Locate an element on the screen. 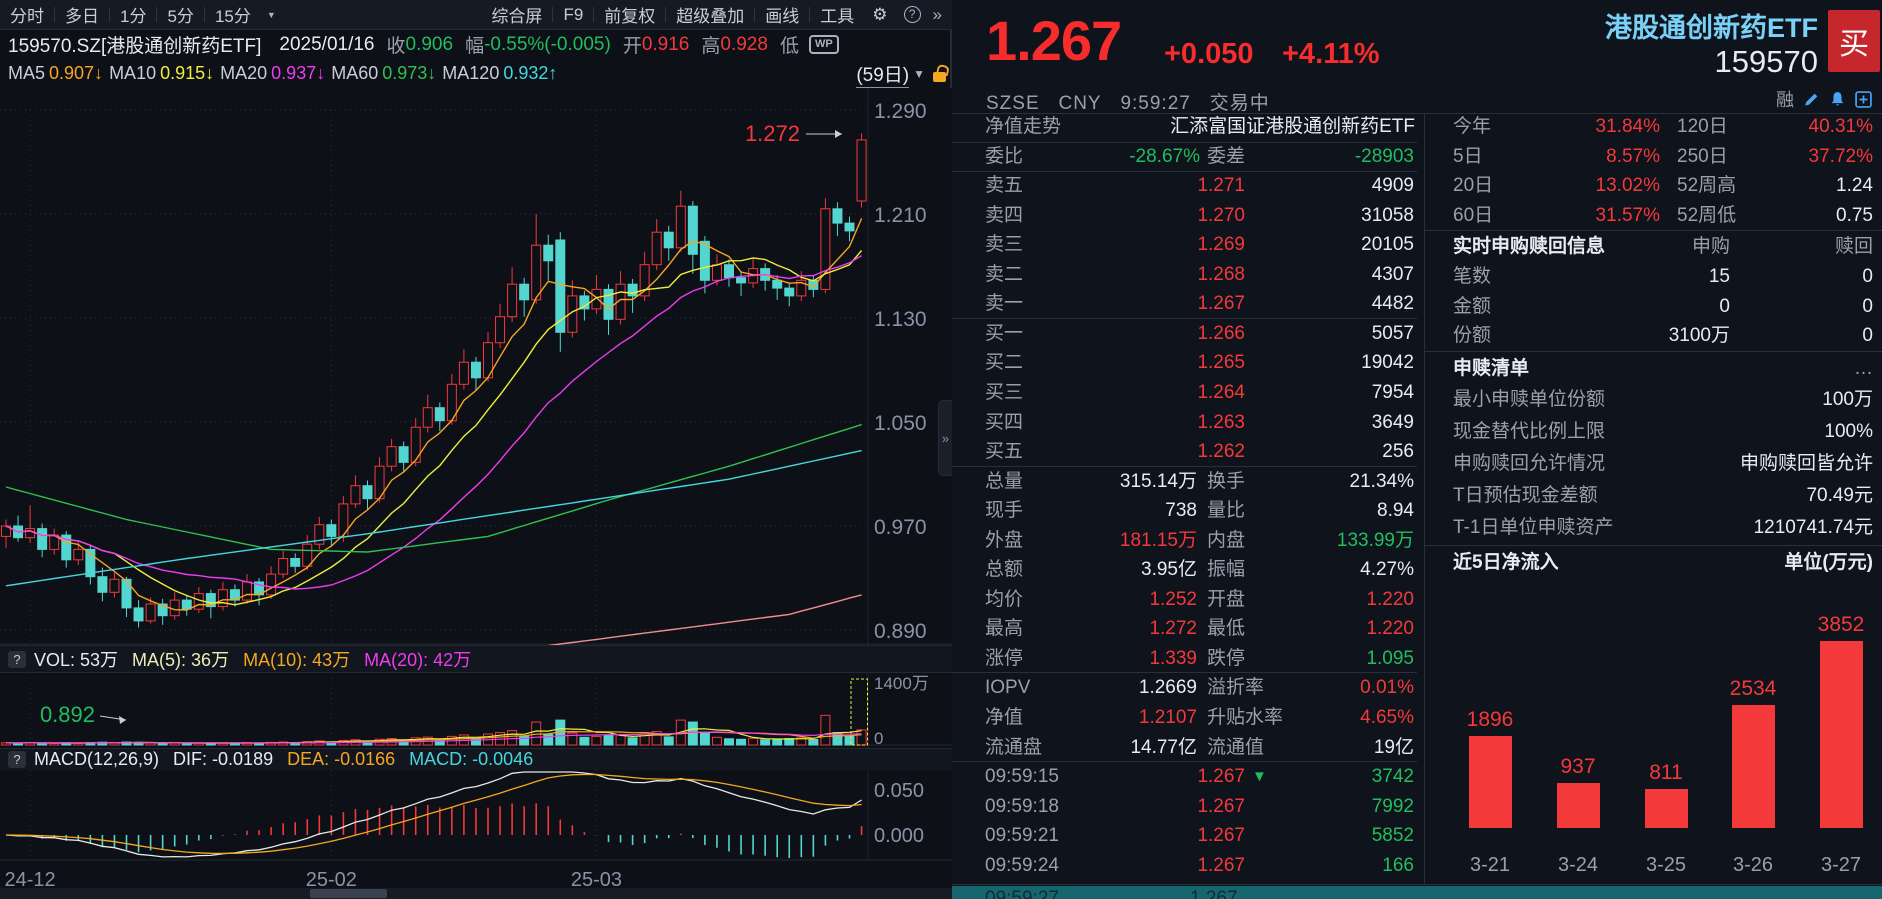  stat-row: 总额 3.95亿 振幅 4.27% is located at coordinates (1184, 570).